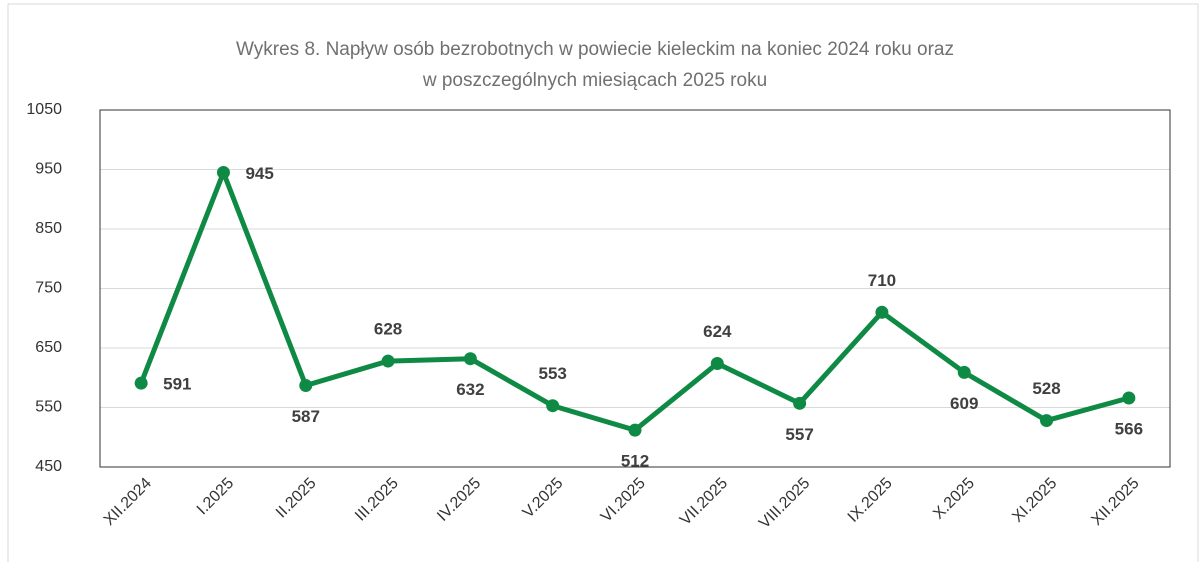 This screenshot has height=562, width=1203. Describe the element at coordinates (1129, 428) in the screenshot. I see `data-label: 566` at that location.